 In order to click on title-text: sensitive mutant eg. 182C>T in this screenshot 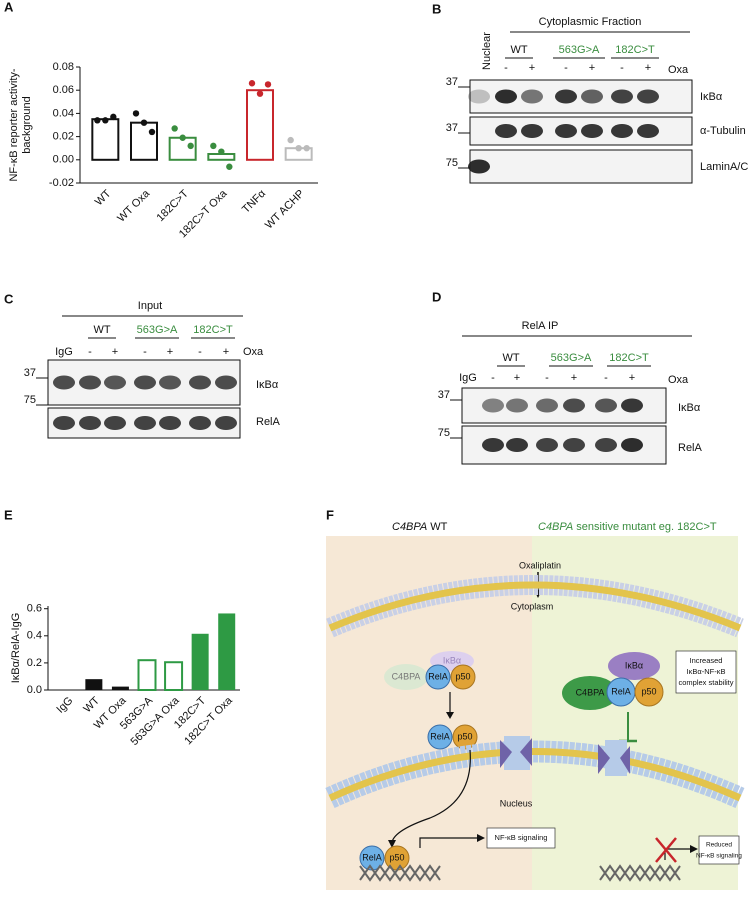, I will do `click(646, 527)`.